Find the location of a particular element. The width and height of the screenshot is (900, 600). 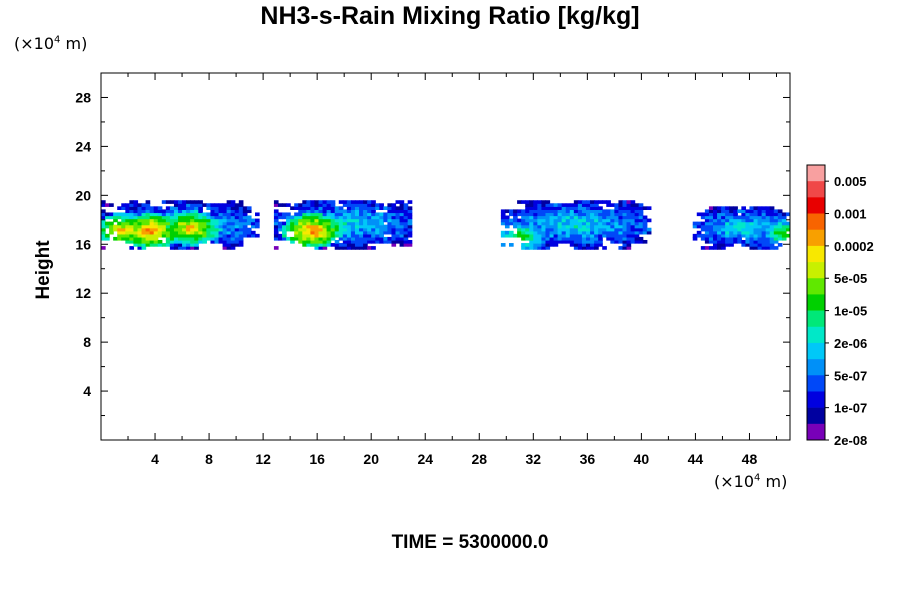

x-tick-label: 32 is located at coordinates (534, 459).